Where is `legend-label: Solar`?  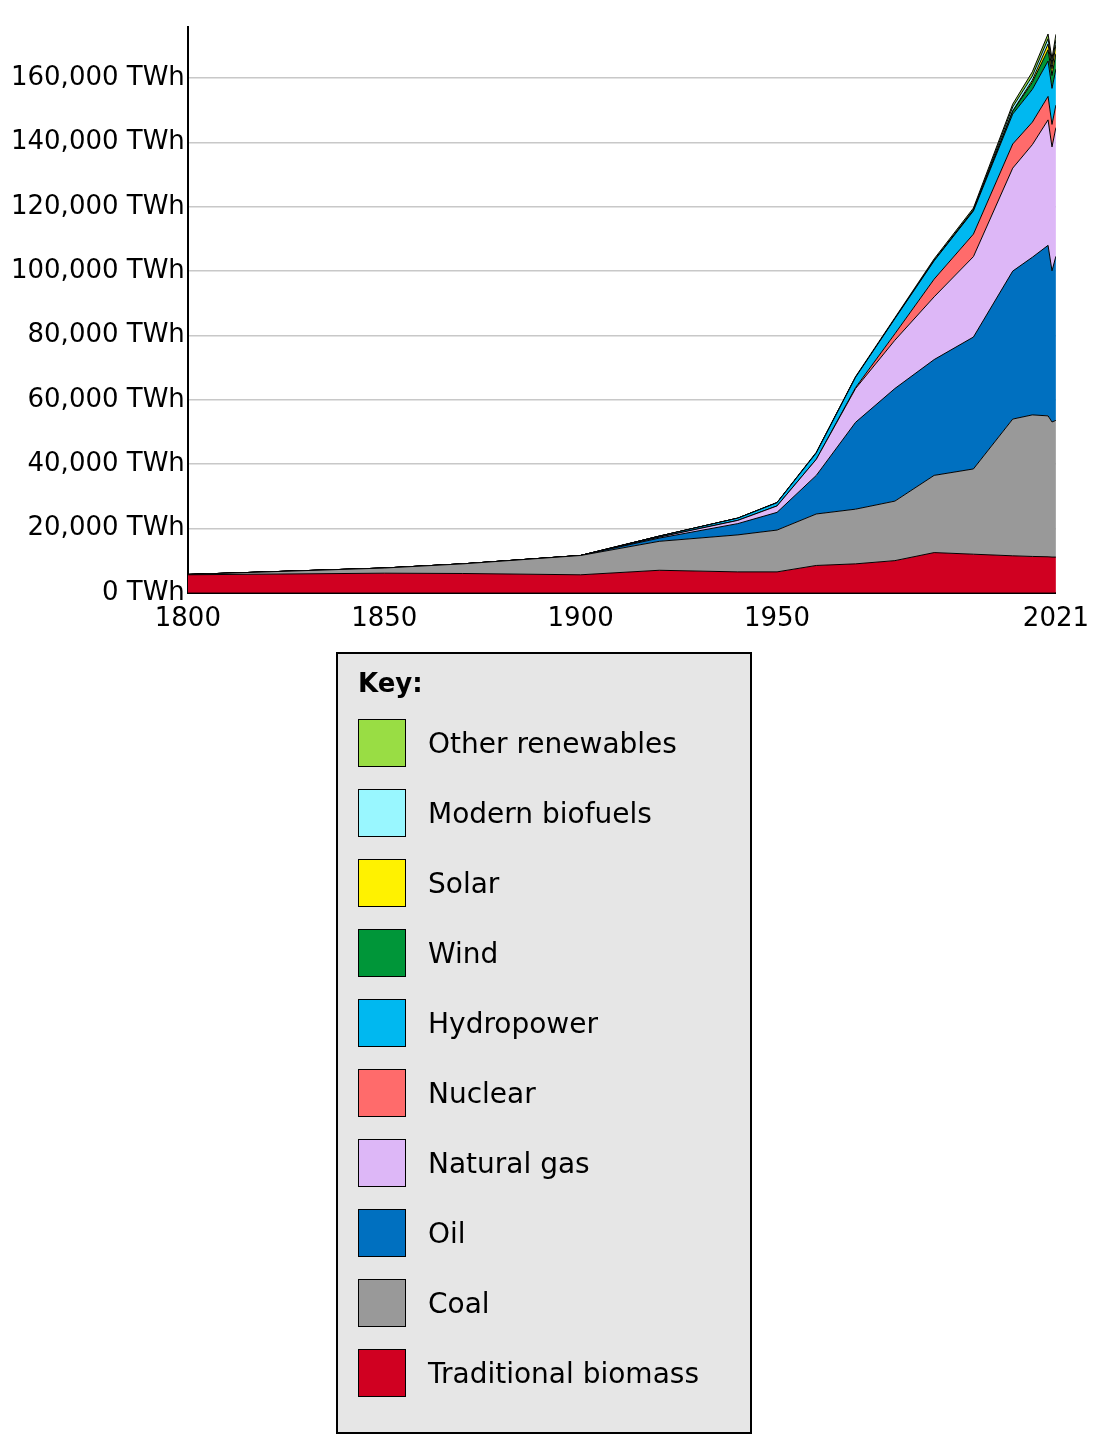
legend-label: Solar is located at coordinates (464, 883).